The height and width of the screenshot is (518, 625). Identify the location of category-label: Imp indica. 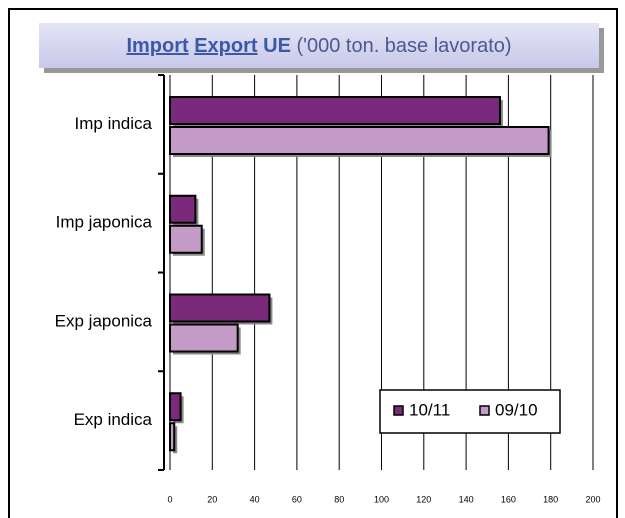
(114, 123).